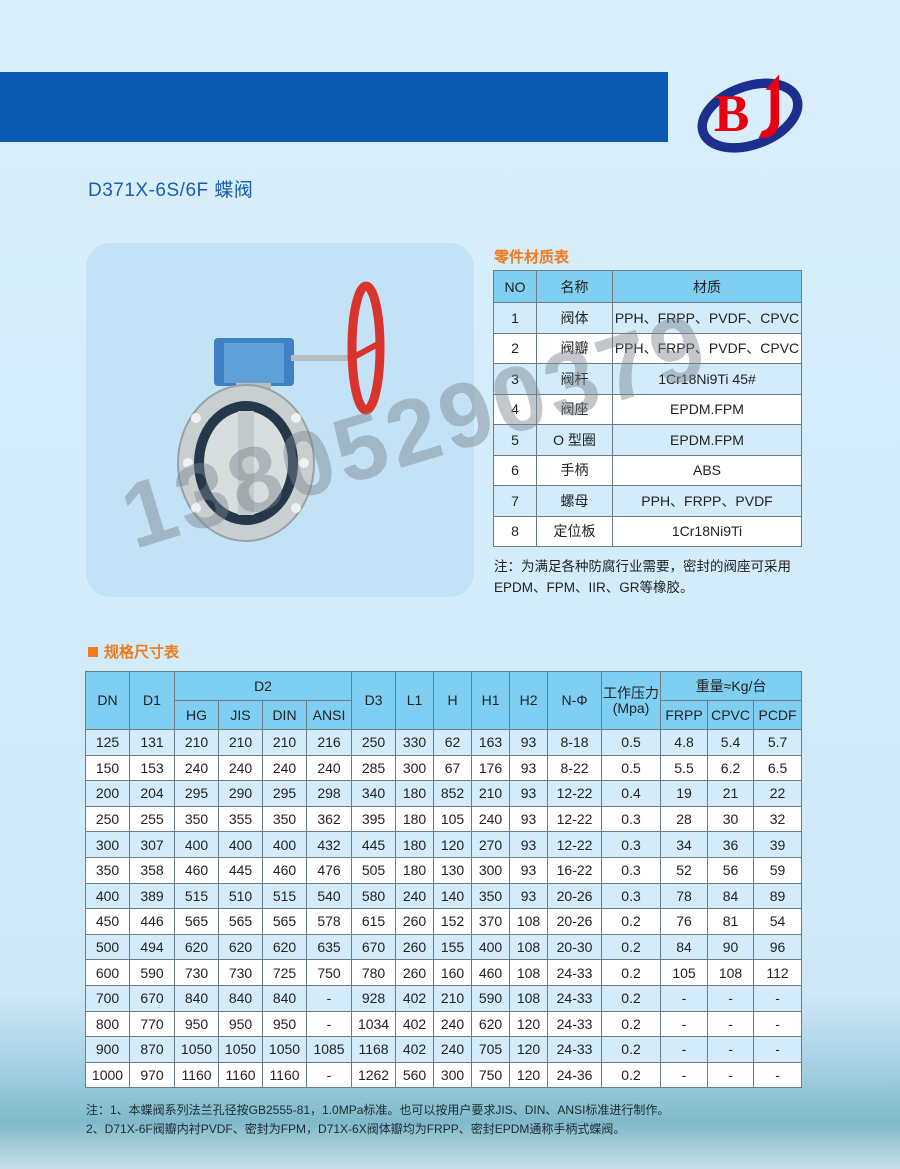 This screenshot has width=900, height=1169. Describe the element at coordinates (574, 409) in the screenshot. I see `table-cell: 阀座` at that location.